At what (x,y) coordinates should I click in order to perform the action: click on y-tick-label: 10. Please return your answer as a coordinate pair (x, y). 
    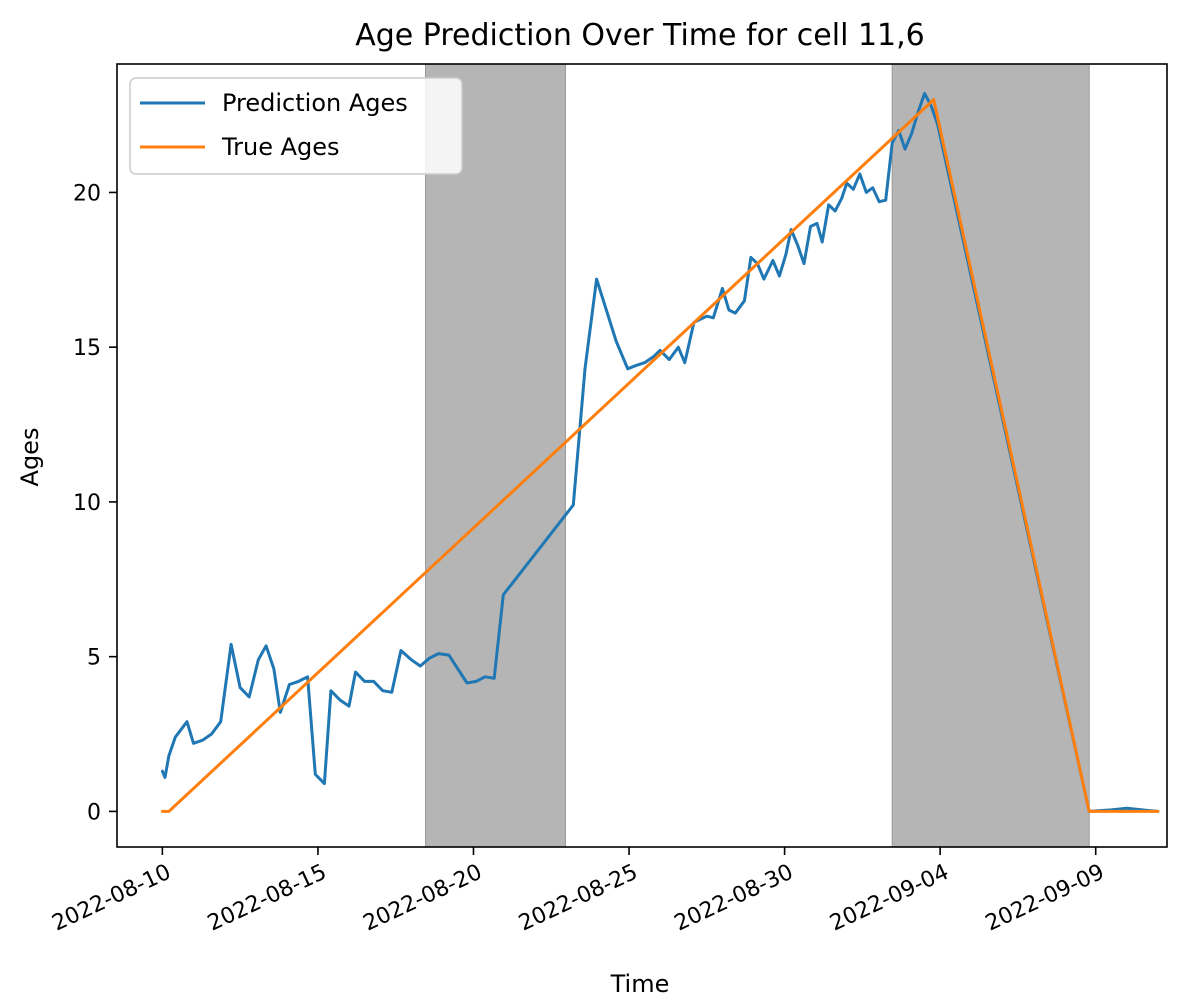
    Looking at the image, I should click on (87, 503).